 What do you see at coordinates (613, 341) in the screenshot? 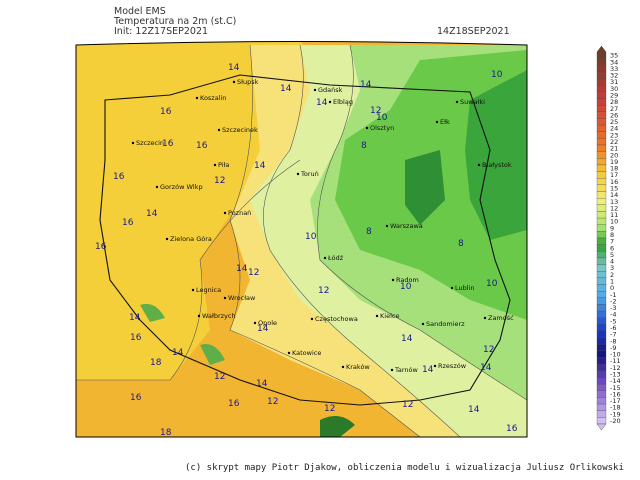
I see `colorbar-label: -8` at bounding box center [613, 341].